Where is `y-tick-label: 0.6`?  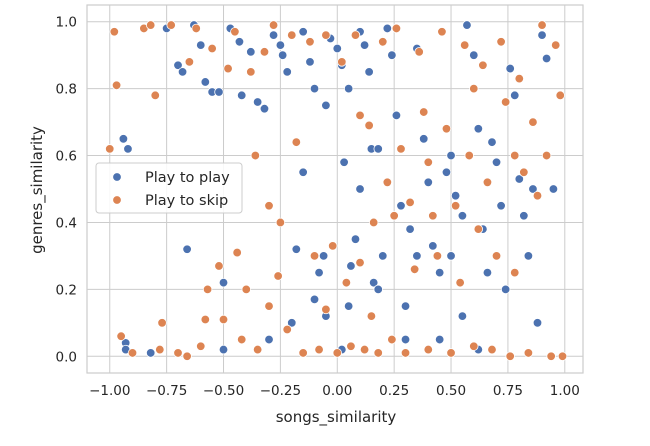 y-tick-label: 0.6 is located at coordinates (66, 157).